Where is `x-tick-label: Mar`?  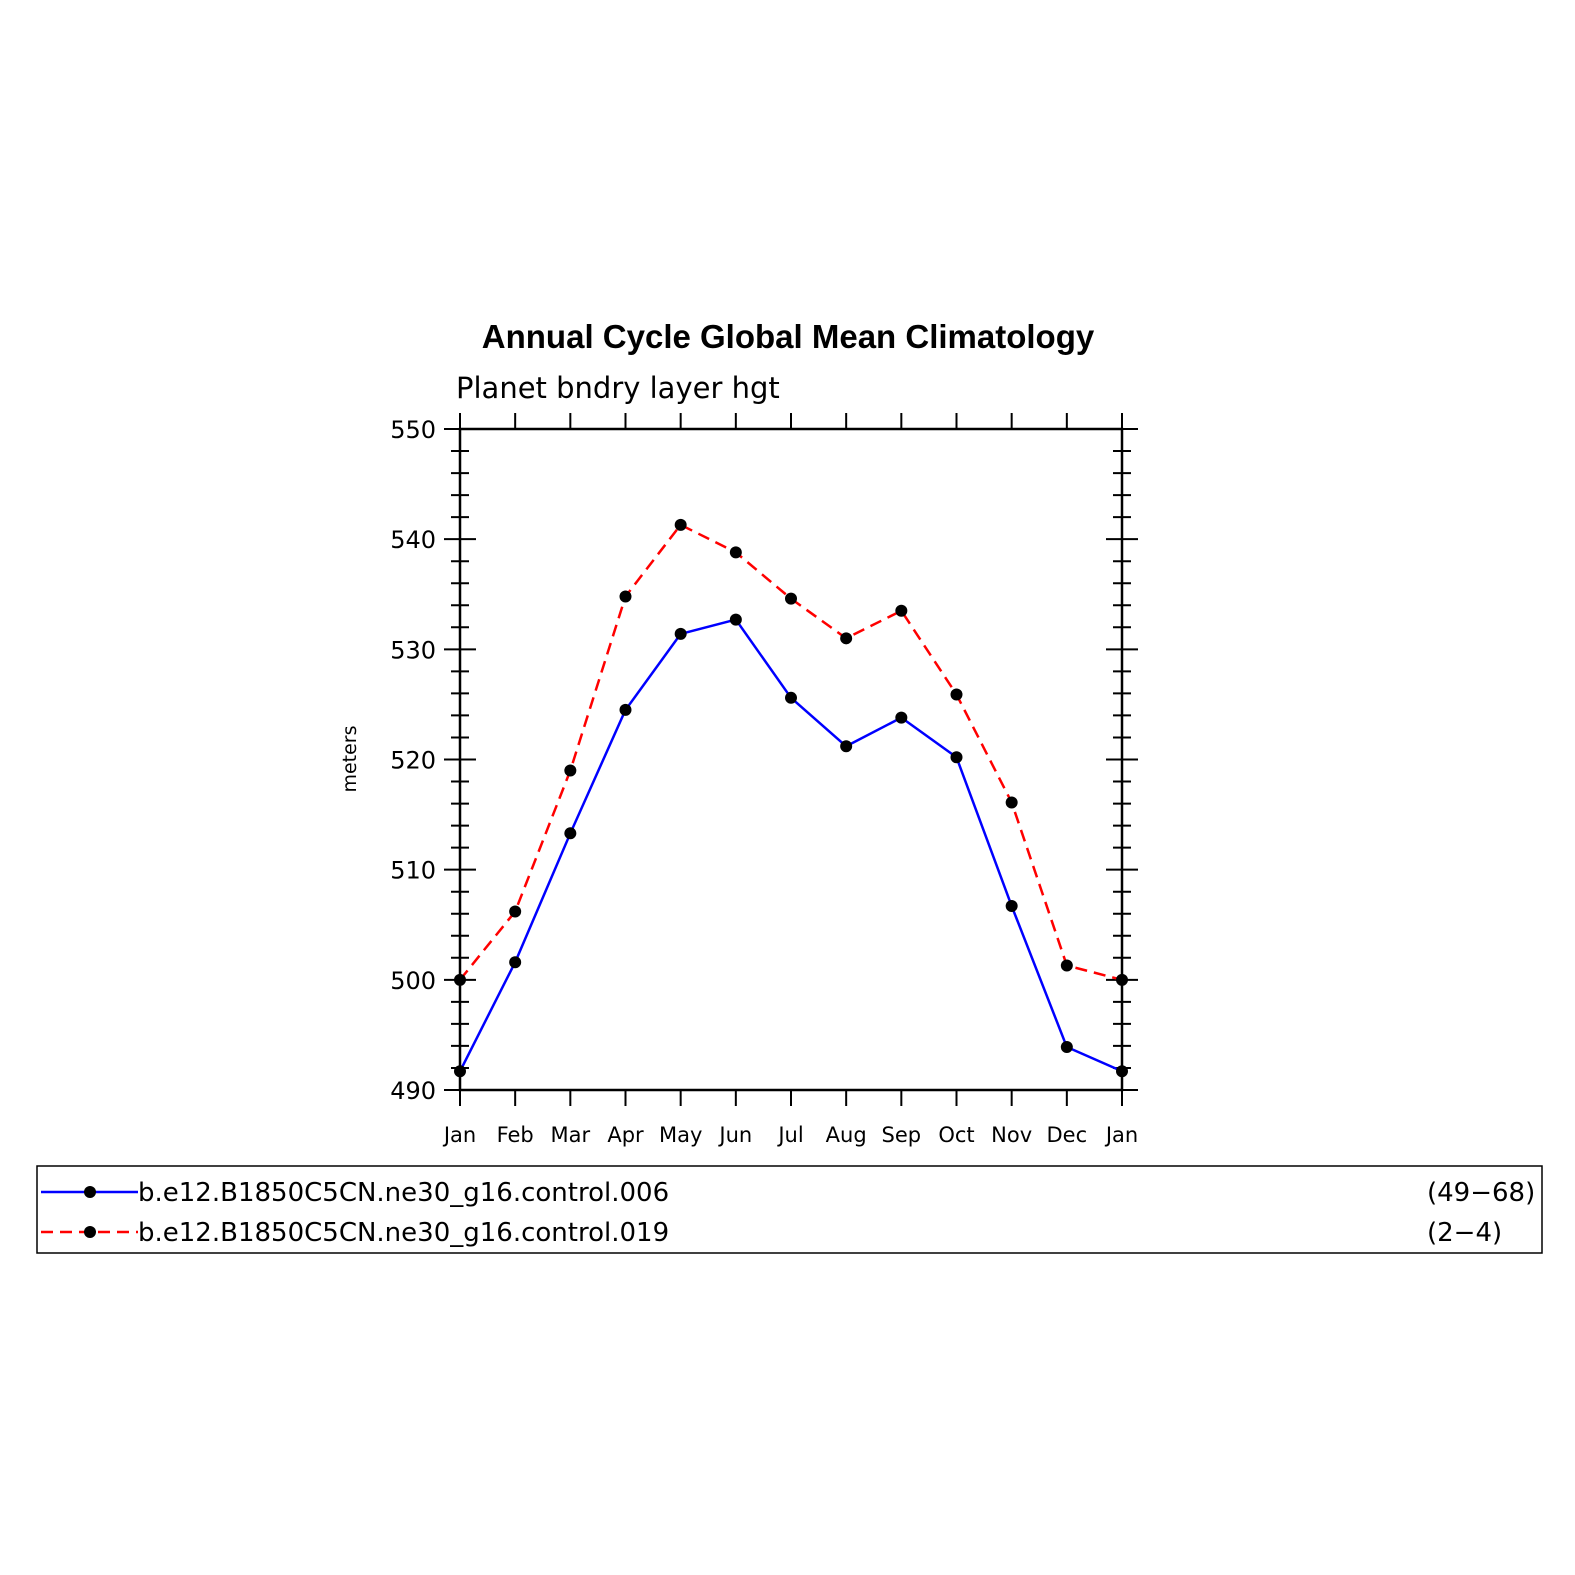 x-tick-label: Mar is located at coordinates (571, 1135).